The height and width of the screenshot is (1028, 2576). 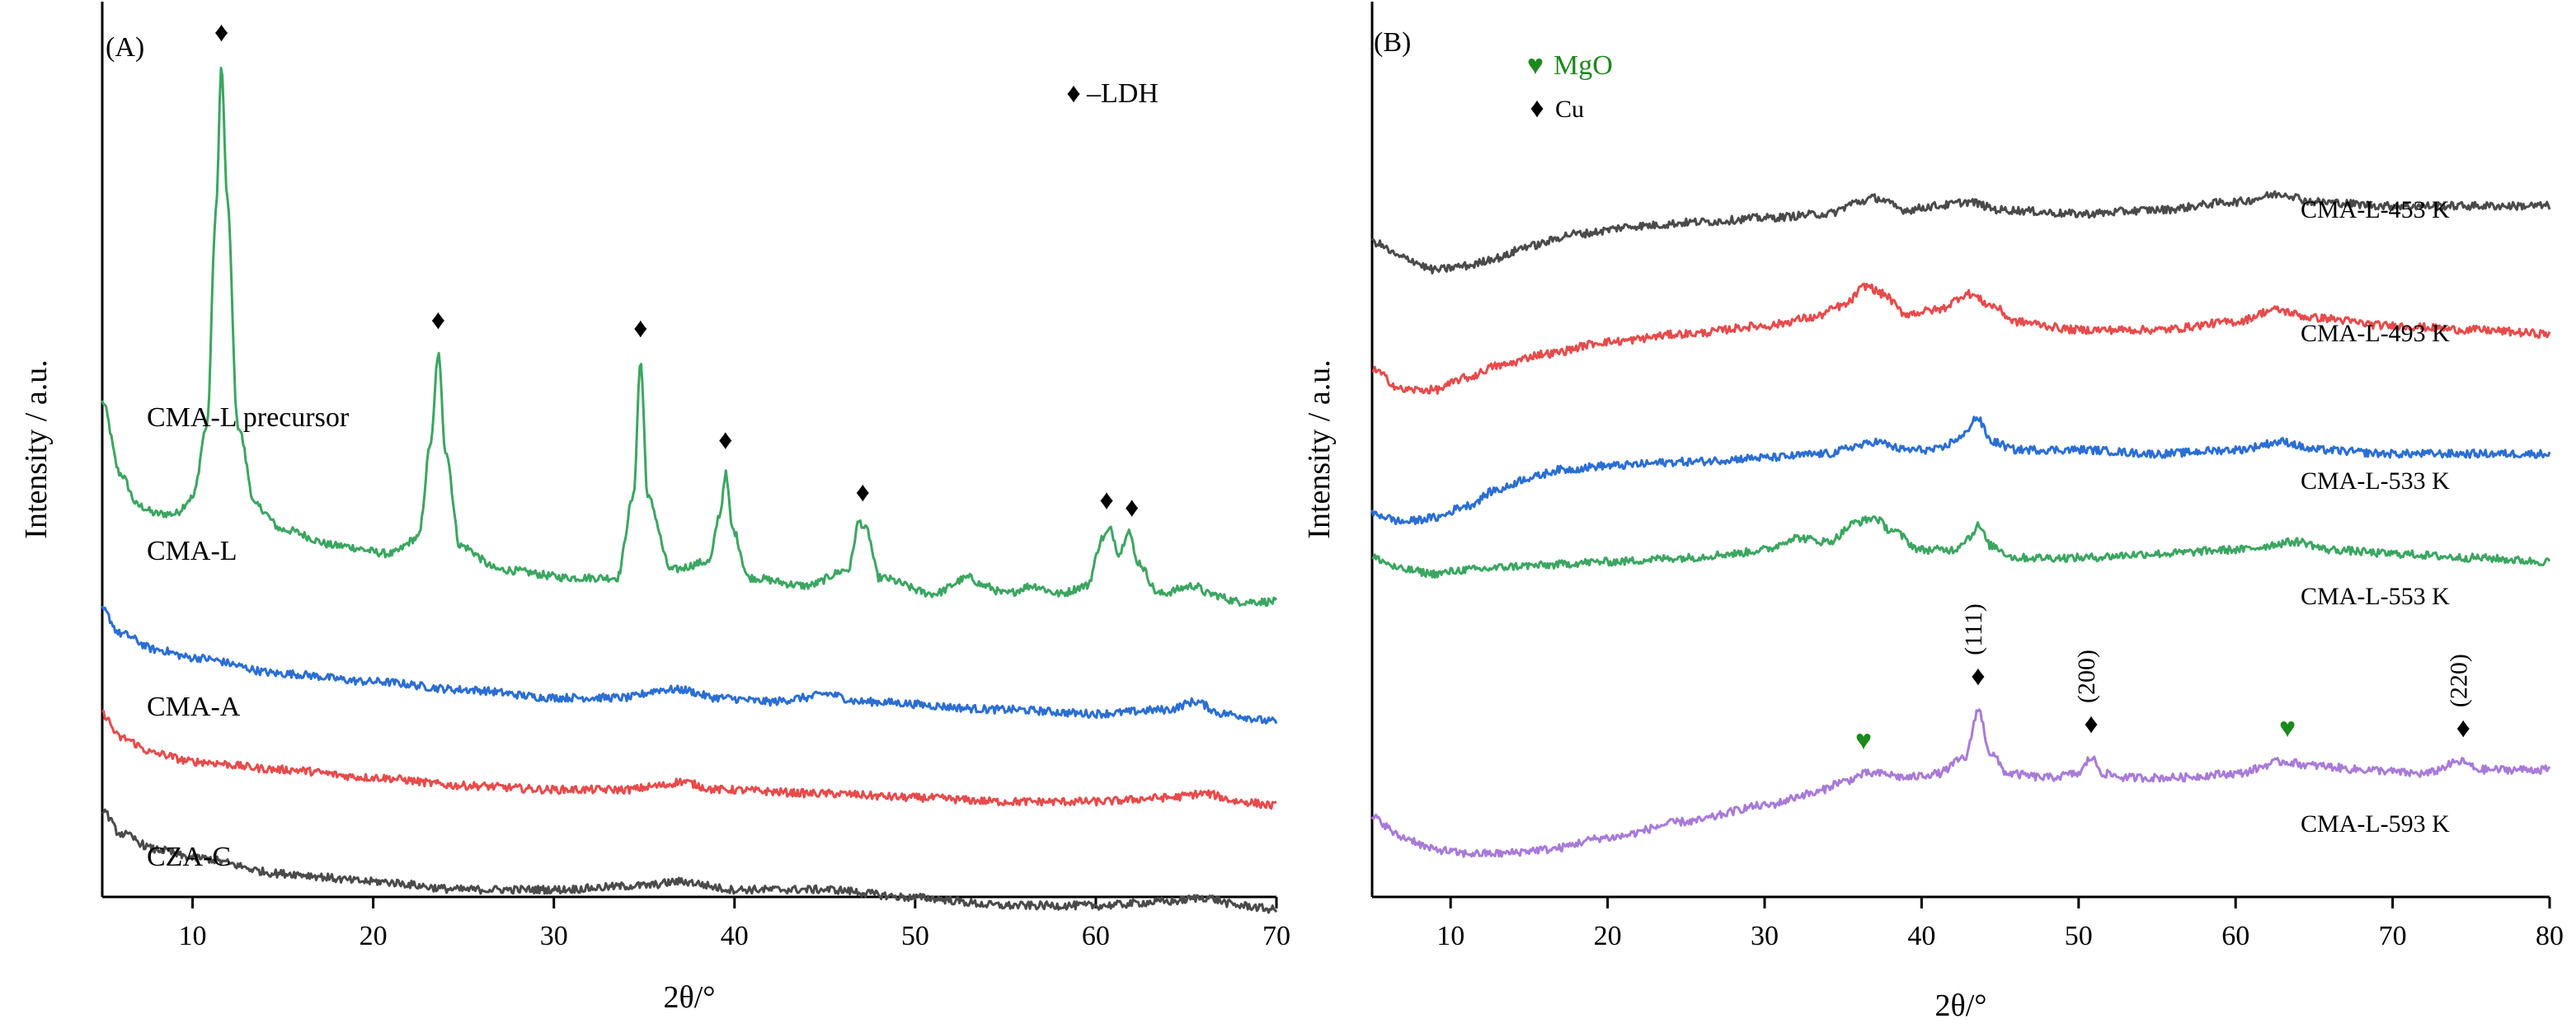 What do you see at coordinates (2235, 936) in the screenshot?
I see `panel-b-tick-label-60: 60` at bounding box center [2235, 936].